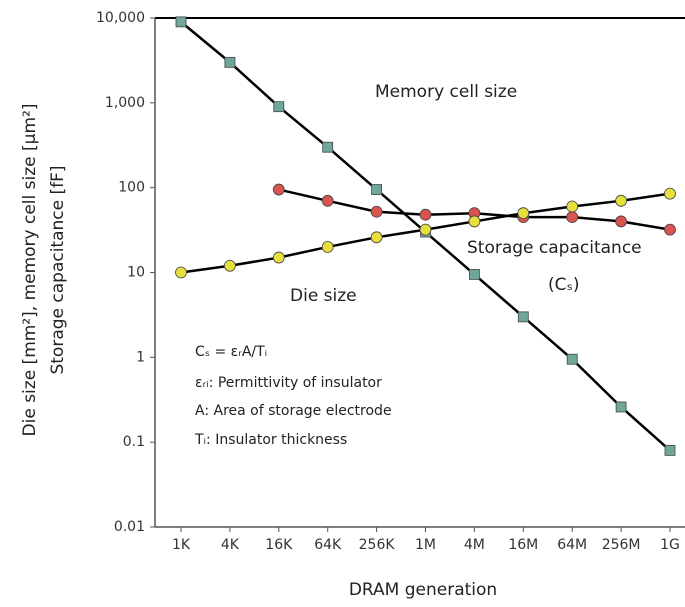 The width and height of the screenshot is (685, 607). What do you see at coordinates (136, 273) in the screenshot?
I see `y-tick-label: 10` at bounding box center [136, 273].